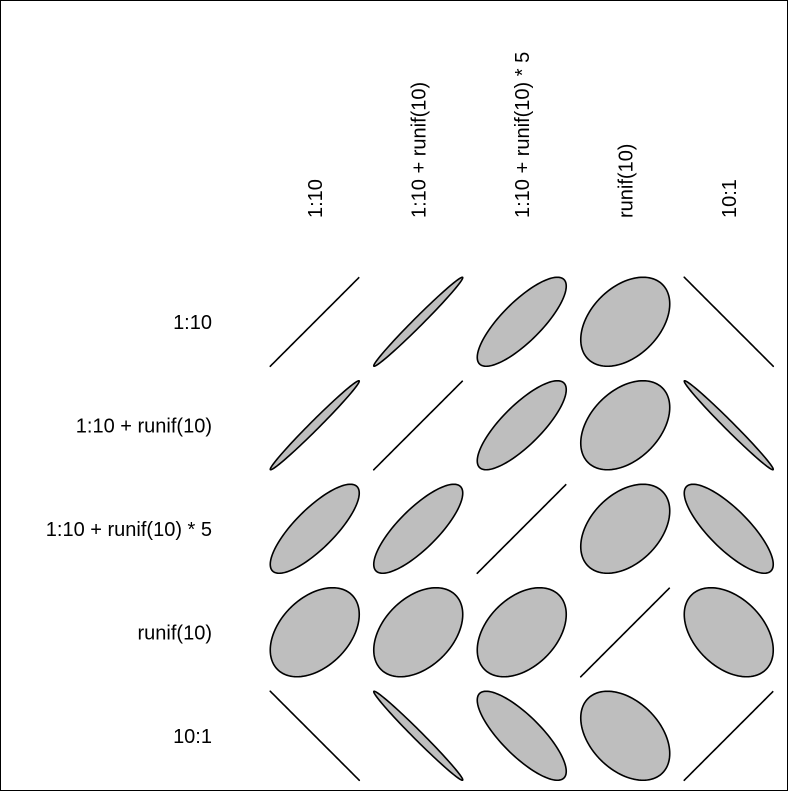 This screenshot has height=797, width=788. Describe the element at coordinates (626, 181) in the screenshot. I see `column-label-runif-10: runif(10)` at that location.